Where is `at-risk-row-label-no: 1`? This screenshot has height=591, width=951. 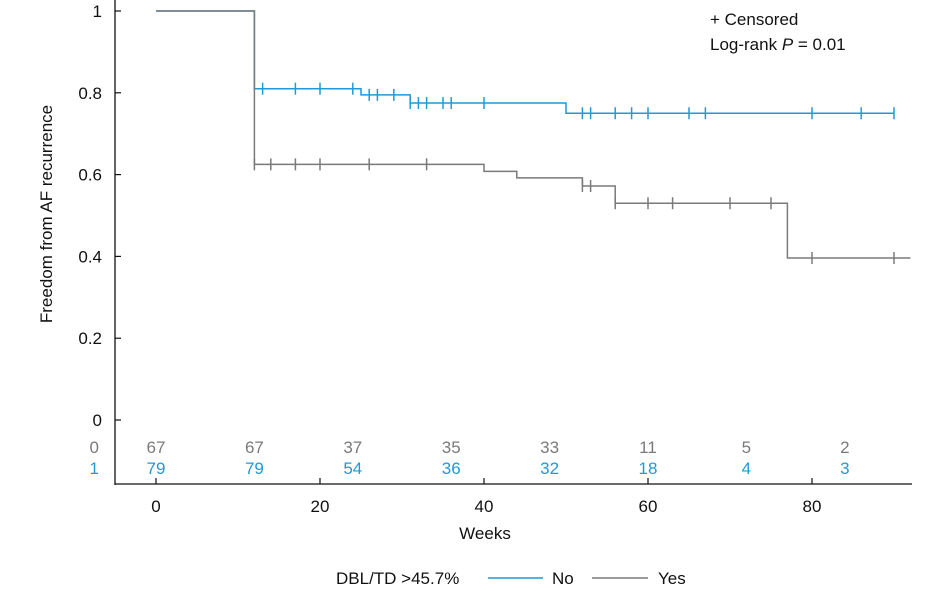 at-risk-row-label-no: 1 is located at coordinates (94, 468).